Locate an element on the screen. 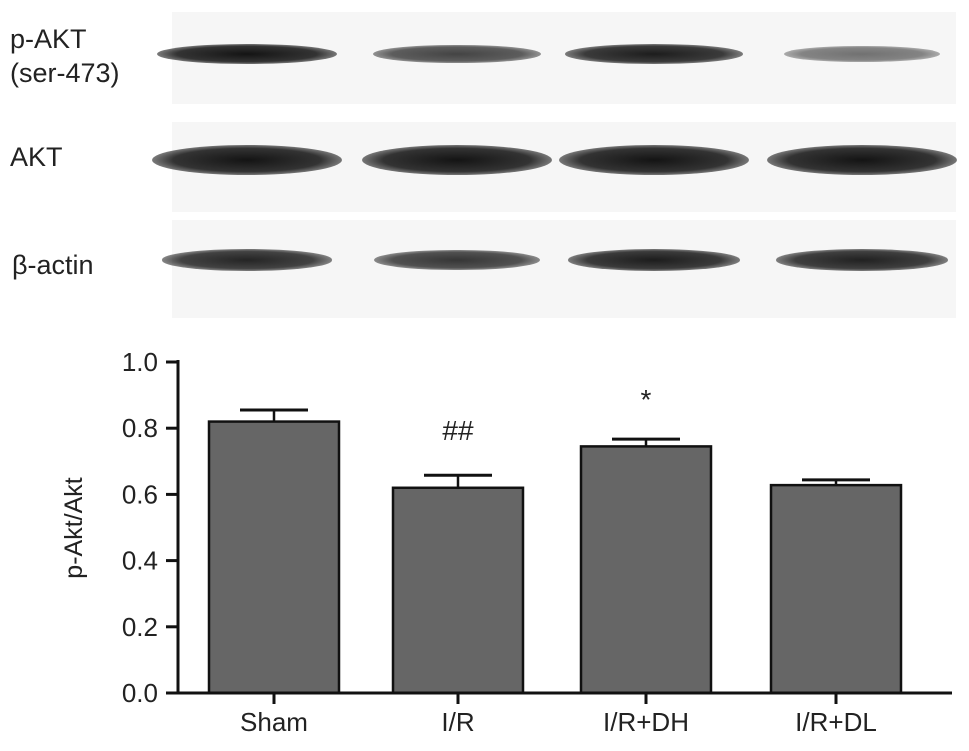 Image resolution: width=969 pixels, height=751 pixels. blot-panel-p-akt is located at coordinates (556, 58).